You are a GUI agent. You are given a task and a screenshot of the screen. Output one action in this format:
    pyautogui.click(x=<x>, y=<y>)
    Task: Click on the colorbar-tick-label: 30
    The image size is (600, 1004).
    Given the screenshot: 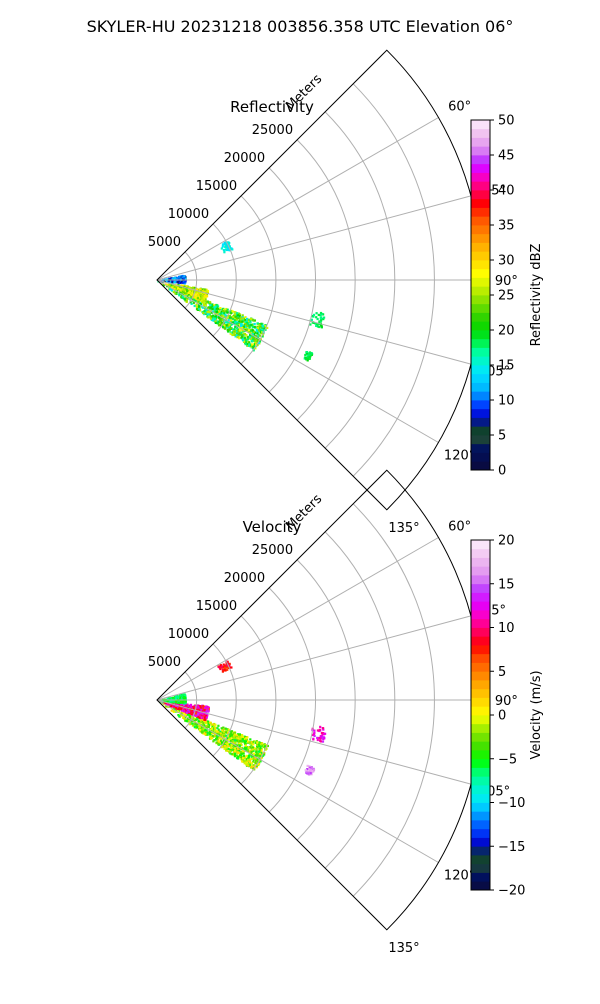 What is the action you would take?
    pyautogui.click(x=506, y=261)
    